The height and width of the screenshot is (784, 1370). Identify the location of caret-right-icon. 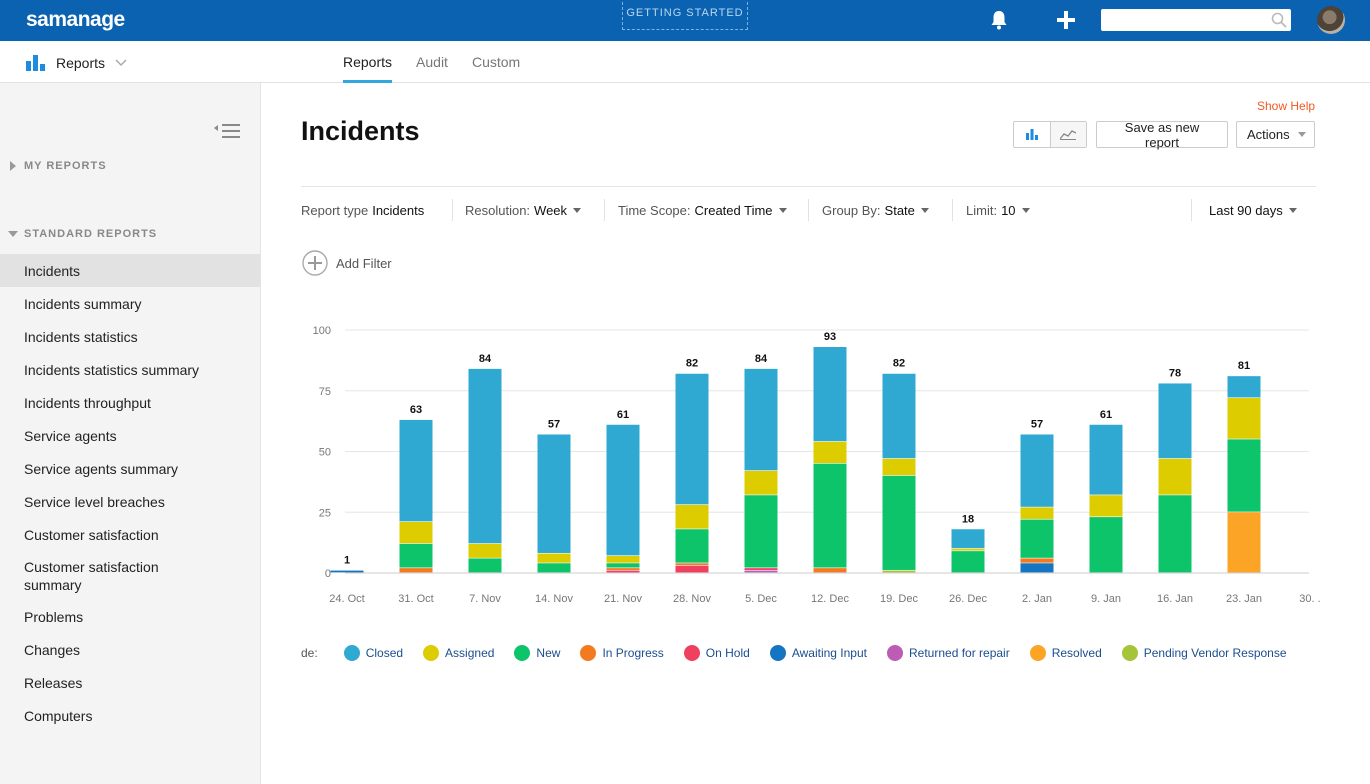
(13, 166).